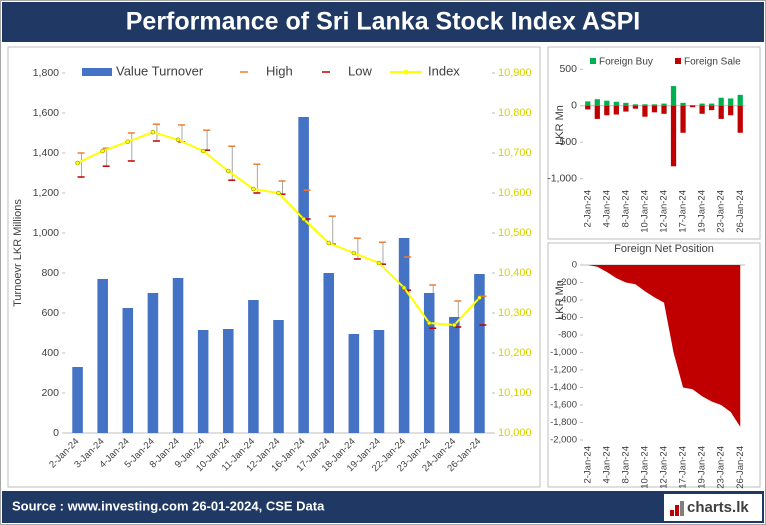 Image resolution: width=766 pixels, height=525 pixels. Describe the element at coordinates (46, 73) in the screenshot. I see `y-tick-label: 1,800` at that location.